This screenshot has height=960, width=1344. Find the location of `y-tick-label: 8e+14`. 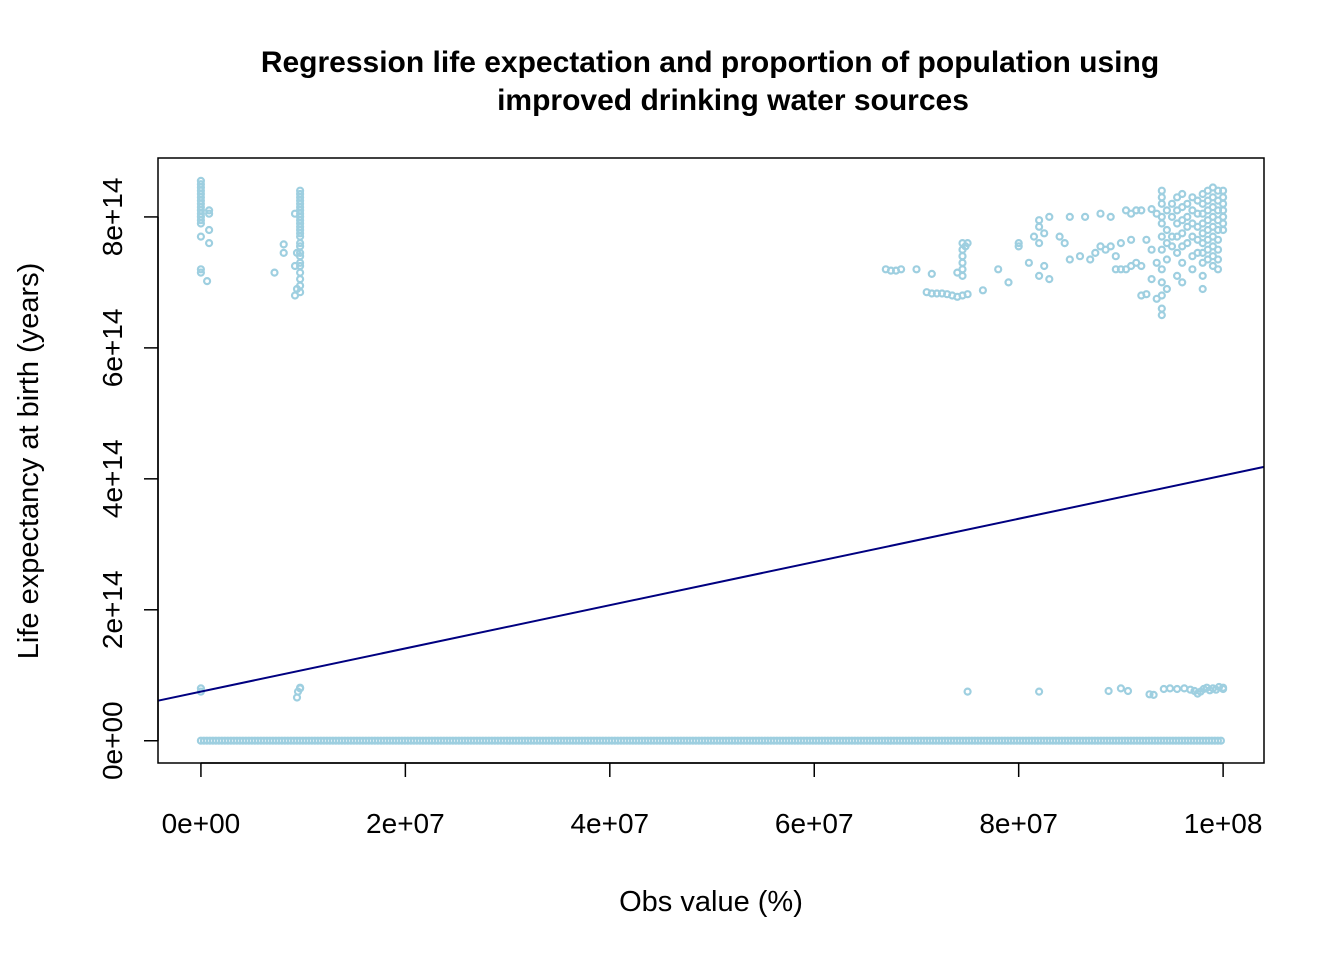

y-tick-label: 8e+14 is located at coordinates (112, 217).